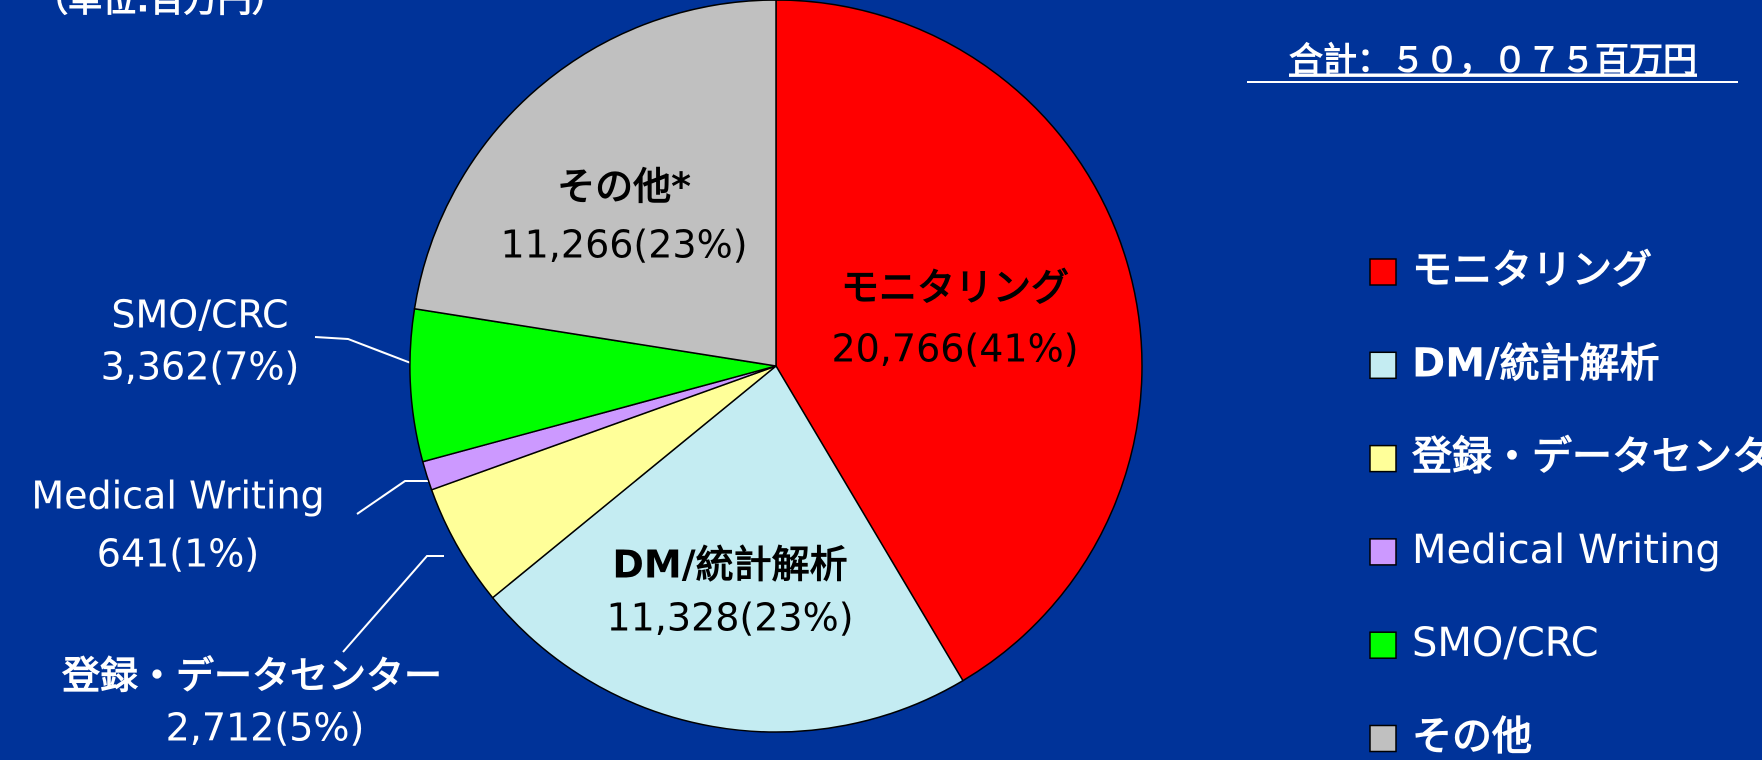  I want to click on value-label: 2,712(5%), so click(265, 728).